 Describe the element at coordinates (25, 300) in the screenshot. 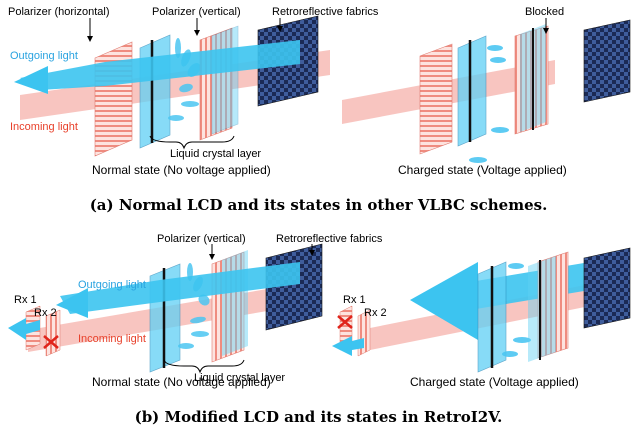

I see `label-b-rx1: Rx 1` at that location.